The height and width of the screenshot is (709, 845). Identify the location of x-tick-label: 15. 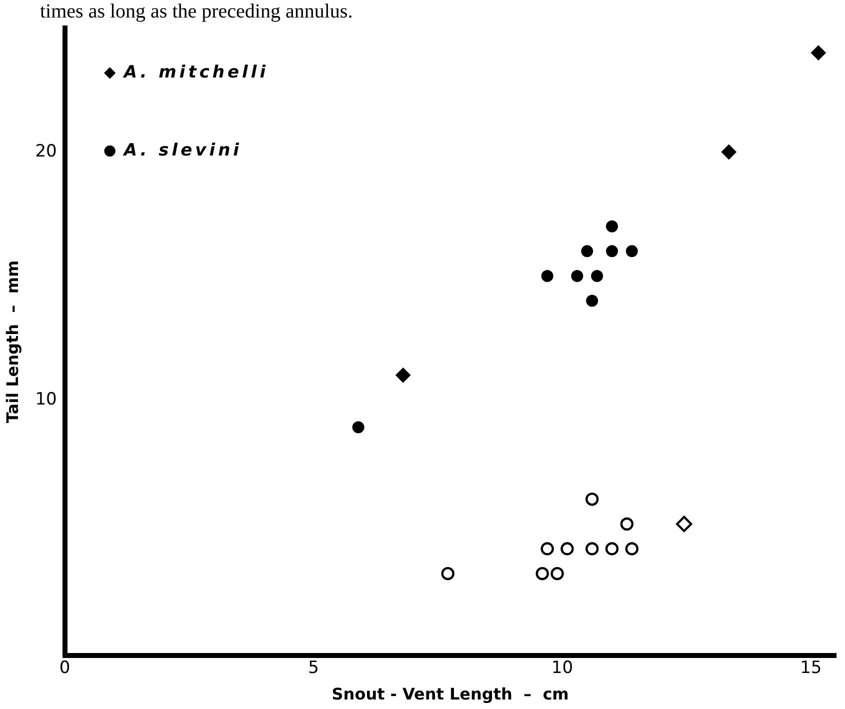
(811, 668).